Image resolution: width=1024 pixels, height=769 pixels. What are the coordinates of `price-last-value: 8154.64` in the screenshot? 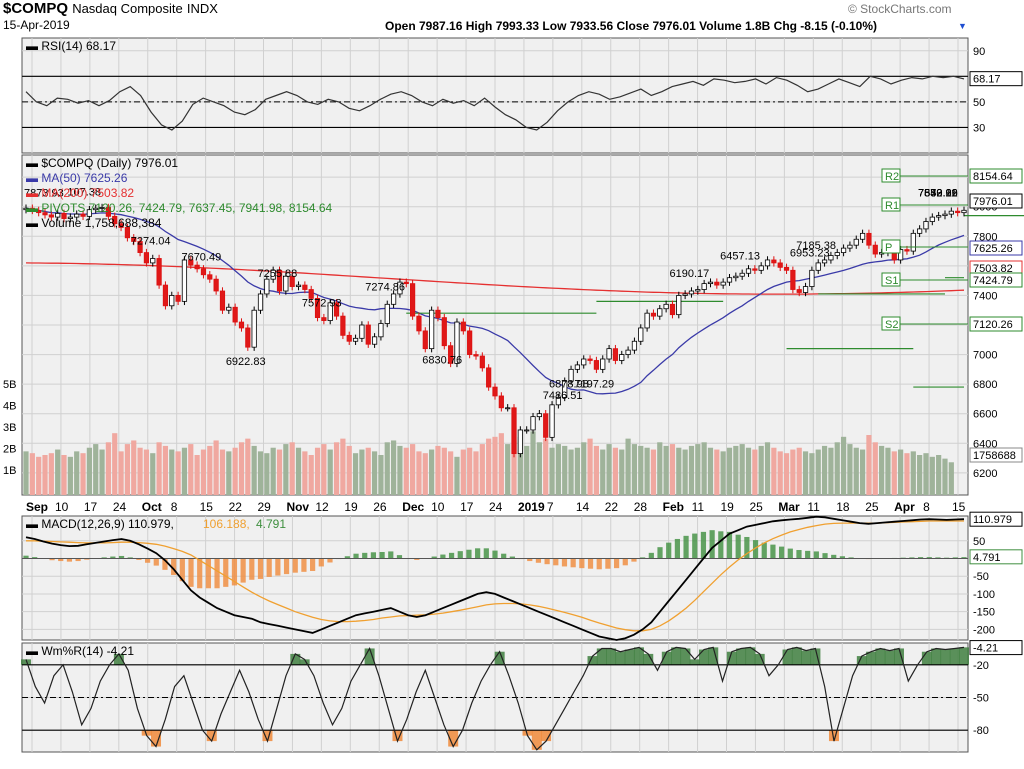 It's located at (993, 177).